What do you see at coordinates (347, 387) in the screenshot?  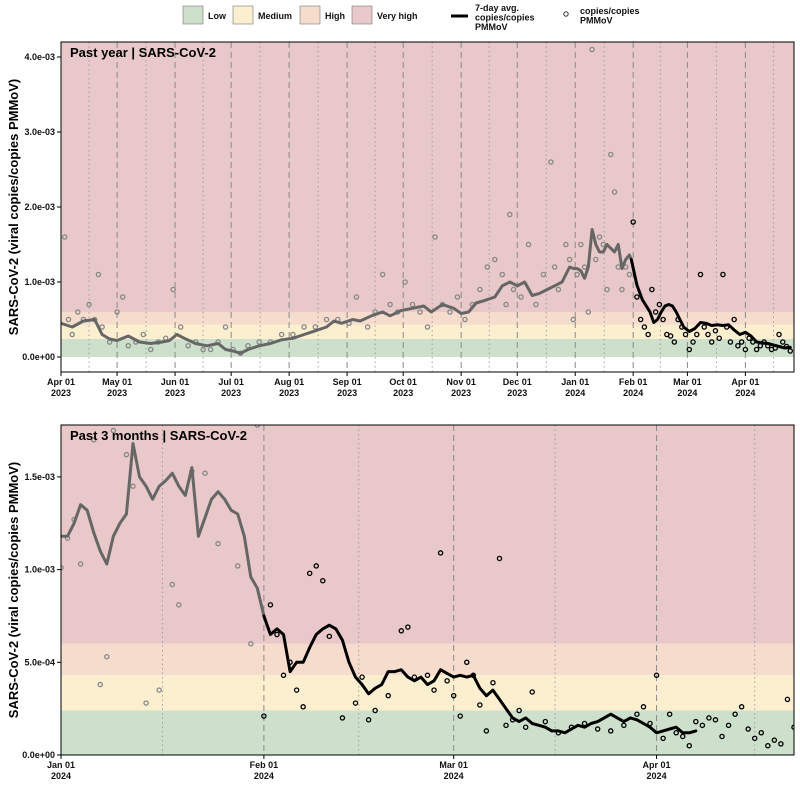 I see `x-tick-label: Sep 01 2023` at bounding box center [347, 387].